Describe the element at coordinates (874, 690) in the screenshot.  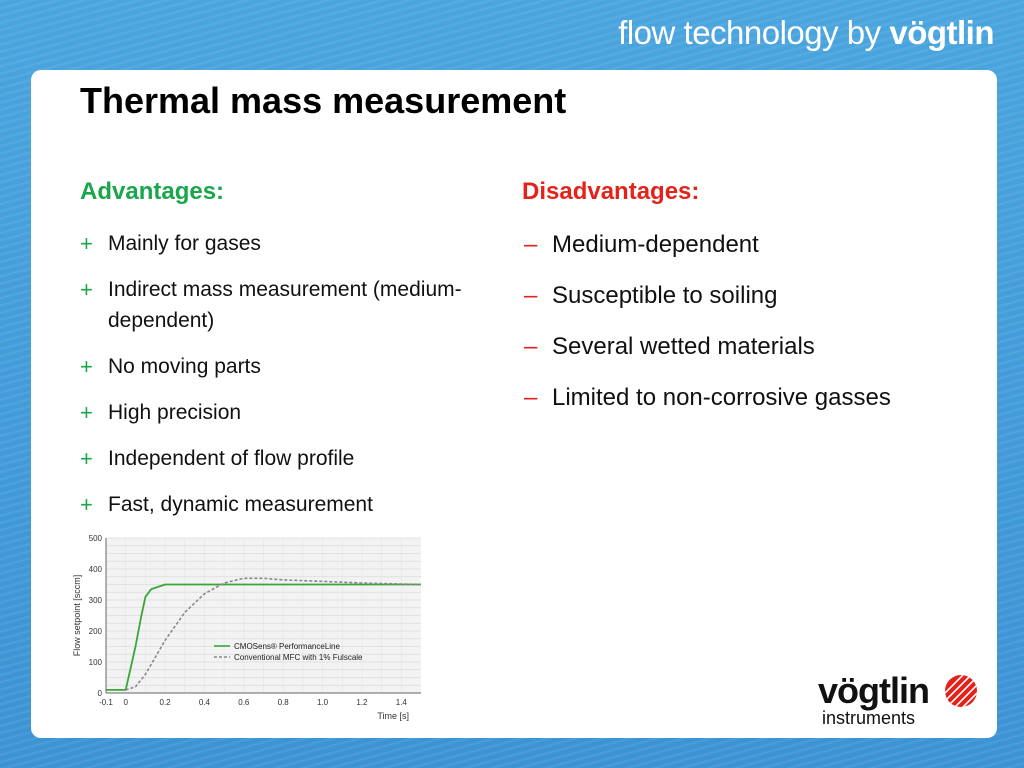
I see `logo-wordmark: vögtlin` at that location.